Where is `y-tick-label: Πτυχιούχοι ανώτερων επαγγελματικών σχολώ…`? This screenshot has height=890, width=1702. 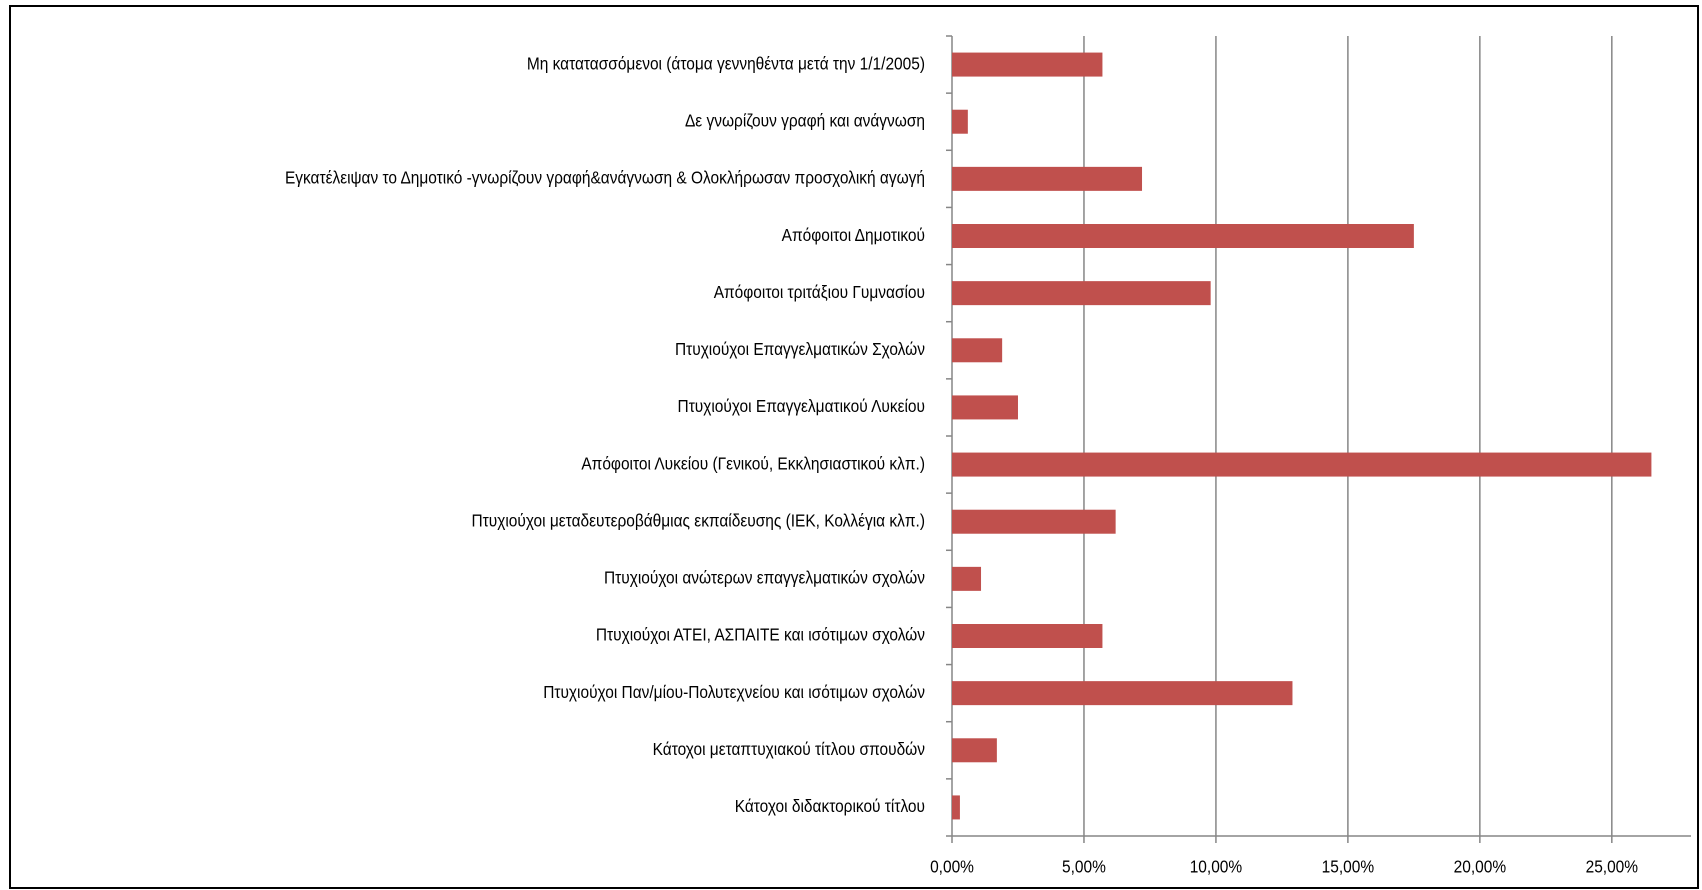
y-tick-label: Πτυχιούχοι ανώτερων επαγγελματικών σχολώ… is located at coordinates (764, 578).